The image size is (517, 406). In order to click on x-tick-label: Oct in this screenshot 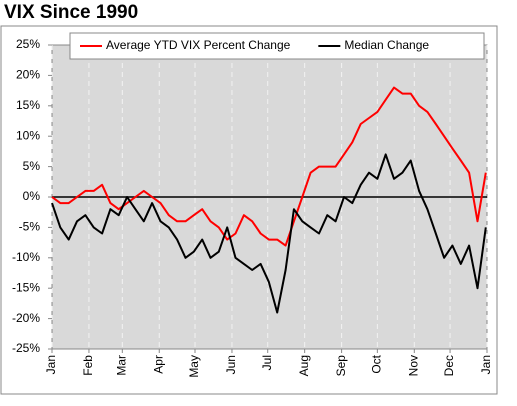, I will do `click(377, 363)`.